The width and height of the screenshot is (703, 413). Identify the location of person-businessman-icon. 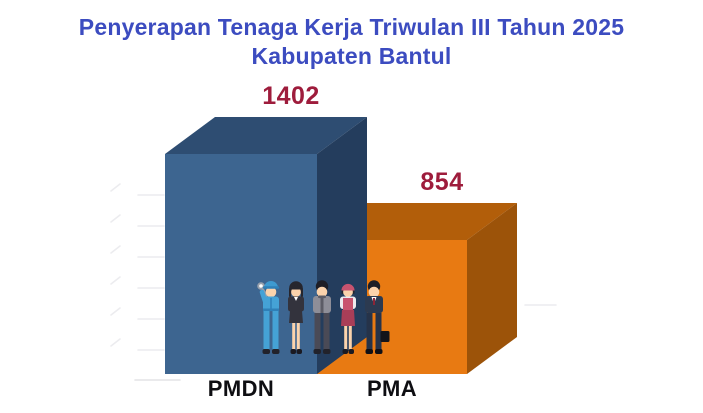
(377, 317).